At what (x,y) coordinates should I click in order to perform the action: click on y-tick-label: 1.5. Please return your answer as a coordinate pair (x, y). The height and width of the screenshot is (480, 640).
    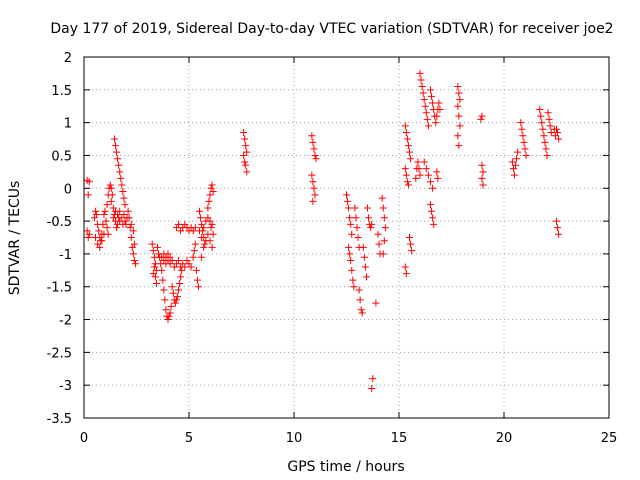
    Looking at the image, I should click on (61, 91).